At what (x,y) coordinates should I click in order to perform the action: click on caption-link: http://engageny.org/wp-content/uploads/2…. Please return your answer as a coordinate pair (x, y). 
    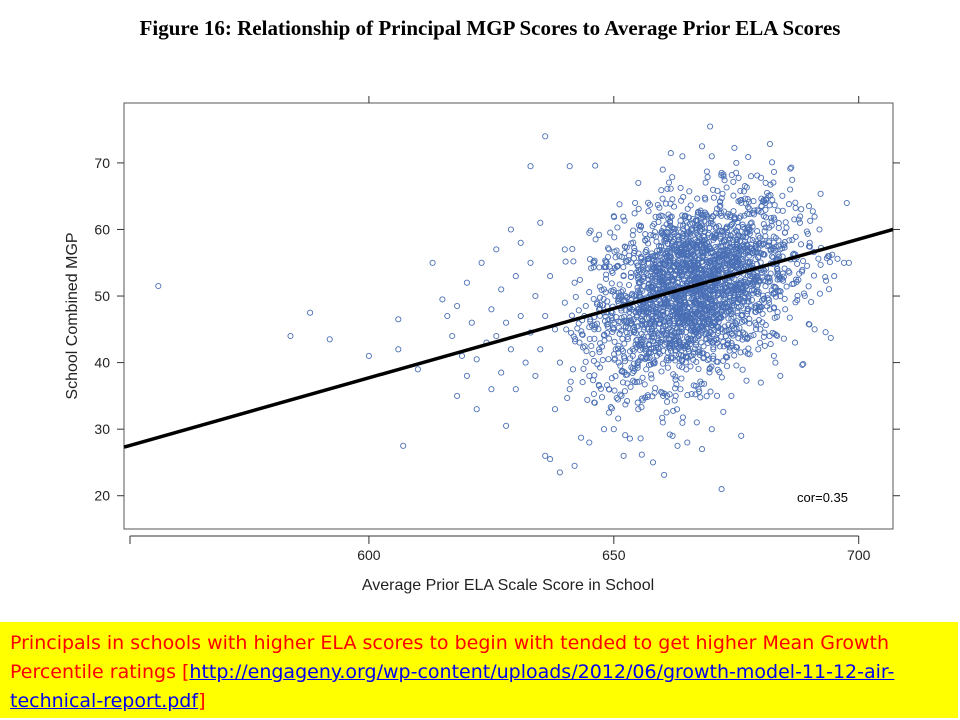
    Looking at the image, I should click on (452, 686).